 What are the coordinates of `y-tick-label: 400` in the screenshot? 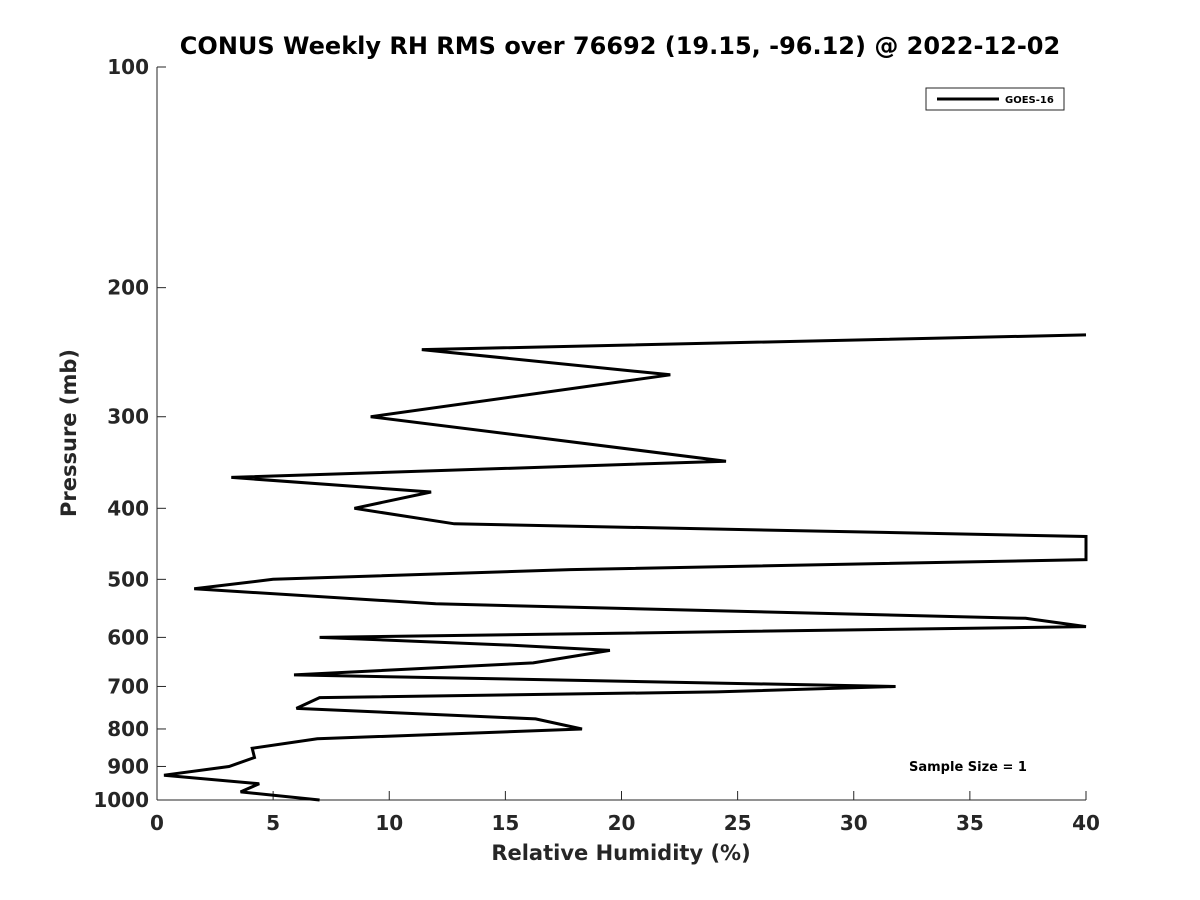 It's located at (128, 508).